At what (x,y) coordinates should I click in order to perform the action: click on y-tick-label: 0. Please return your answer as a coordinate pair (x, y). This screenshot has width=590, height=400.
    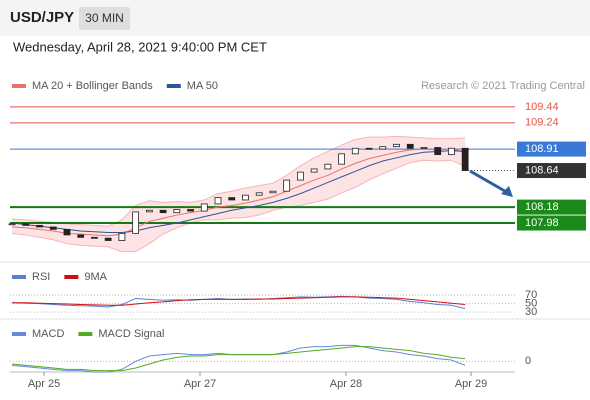
    Looking at the image, I should click on (528, 361).